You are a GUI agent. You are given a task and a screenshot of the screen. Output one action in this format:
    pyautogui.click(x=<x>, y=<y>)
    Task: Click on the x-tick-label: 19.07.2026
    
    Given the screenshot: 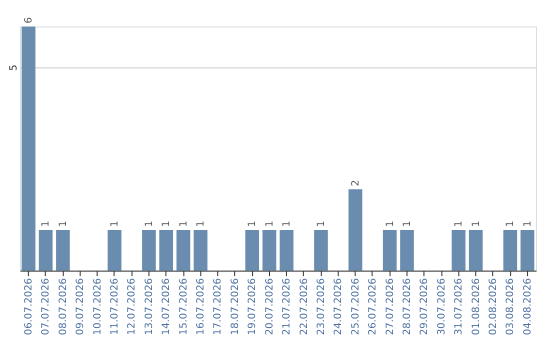 What is the action you would take?
    pyautogui.click(x=252, y=307)
    